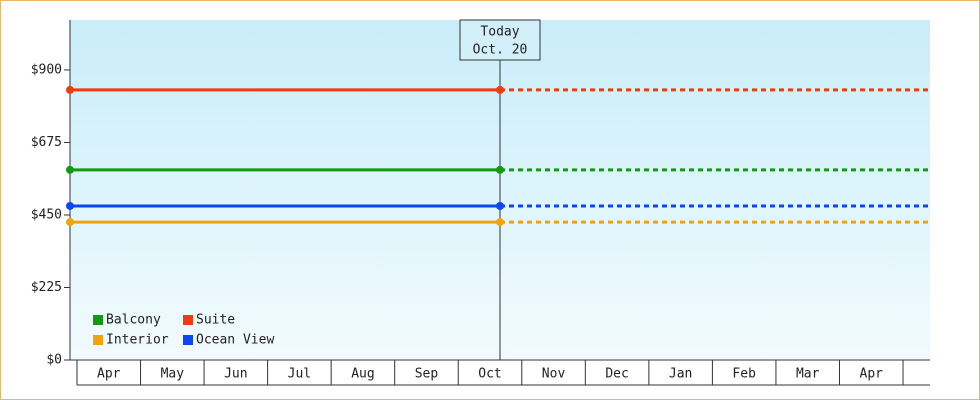 This screenshot has height=400, width=980. What do you see at coordinates (235, 374) in the screenshot?
I see `x-tick-label: Jun` at bounding box center [235, 374].